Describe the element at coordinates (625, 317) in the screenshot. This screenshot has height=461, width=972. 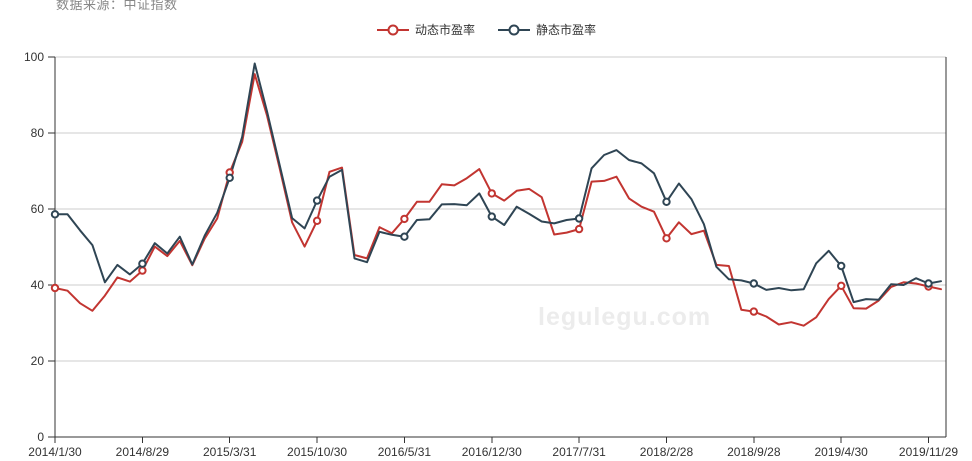
I see `watermark: legulegu.com` at that location.